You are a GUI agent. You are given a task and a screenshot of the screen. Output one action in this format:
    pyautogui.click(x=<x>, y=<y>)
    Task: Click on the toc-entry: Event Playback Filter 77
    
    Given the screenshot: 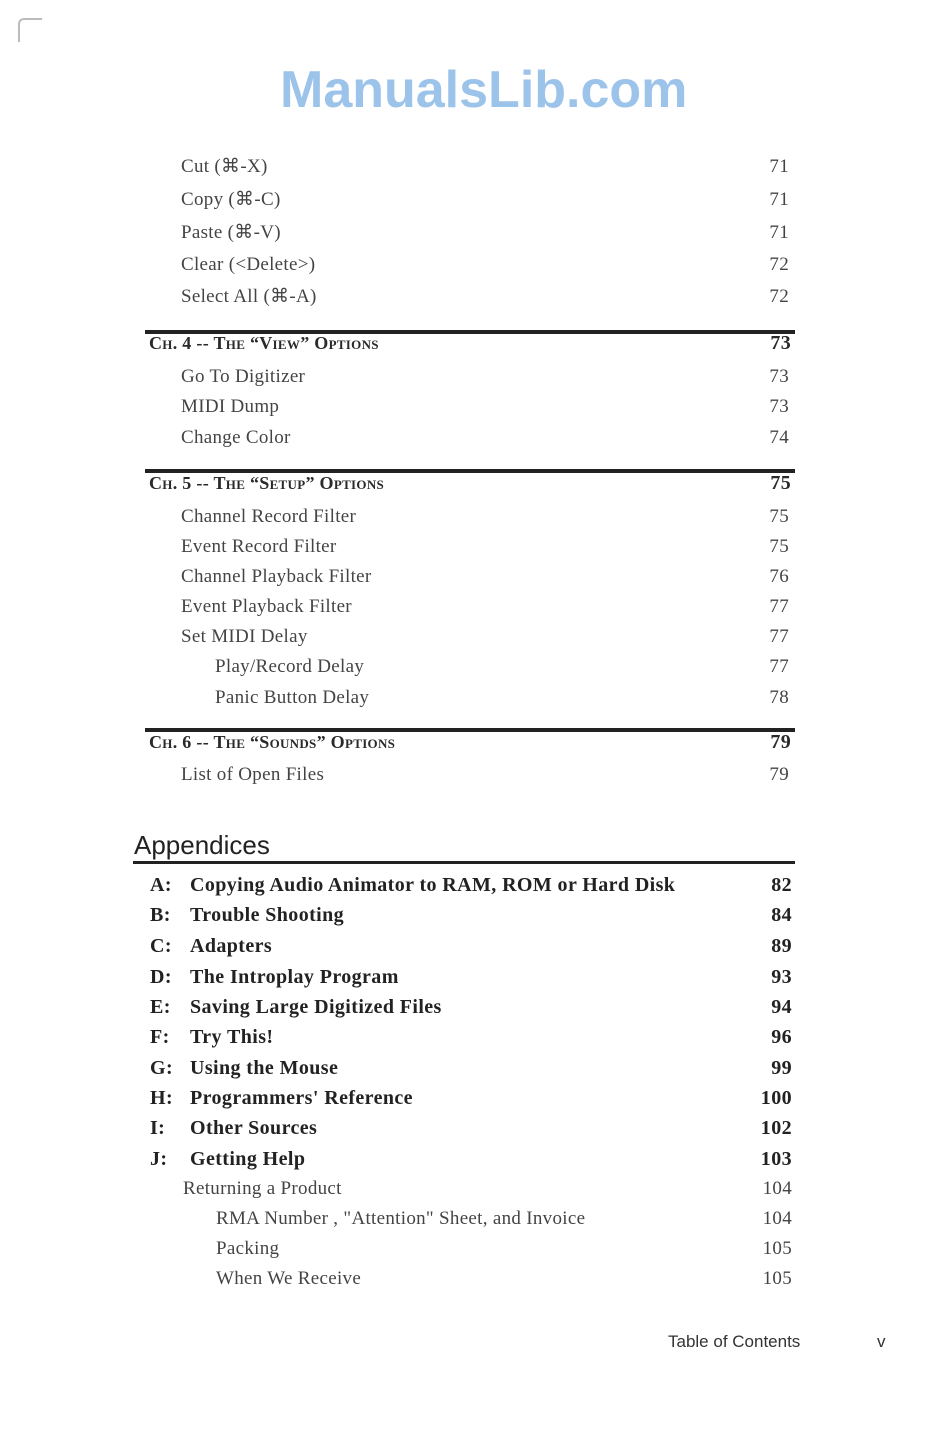 What is the action you would take?
    pyautogui.click(x=485, y=607)
    